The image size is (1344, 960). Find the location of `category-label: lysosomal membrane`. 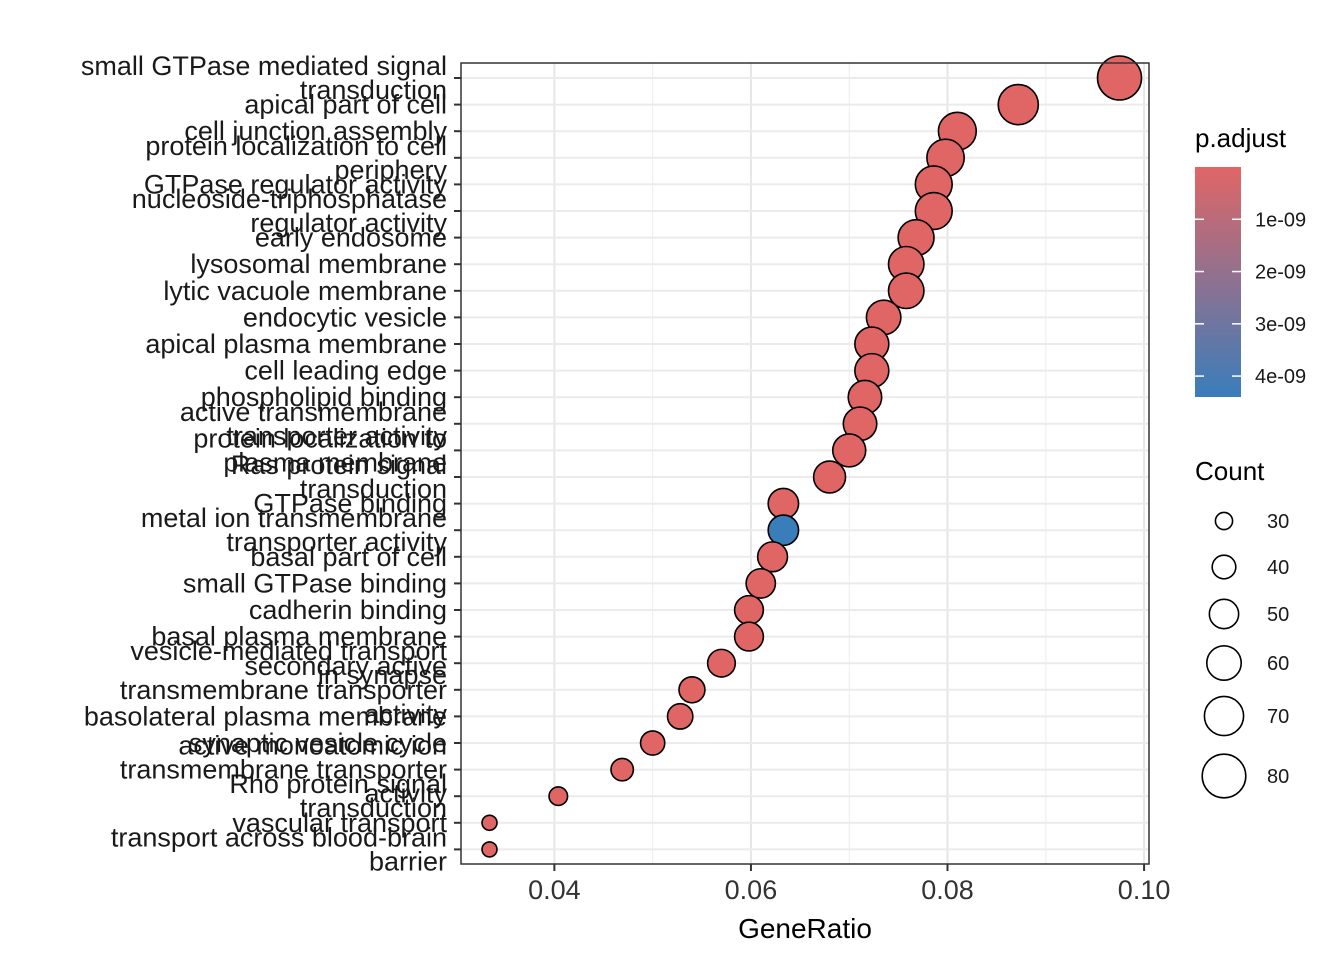

category-label: lysosomal membrane is located at coordinates (318, 264).